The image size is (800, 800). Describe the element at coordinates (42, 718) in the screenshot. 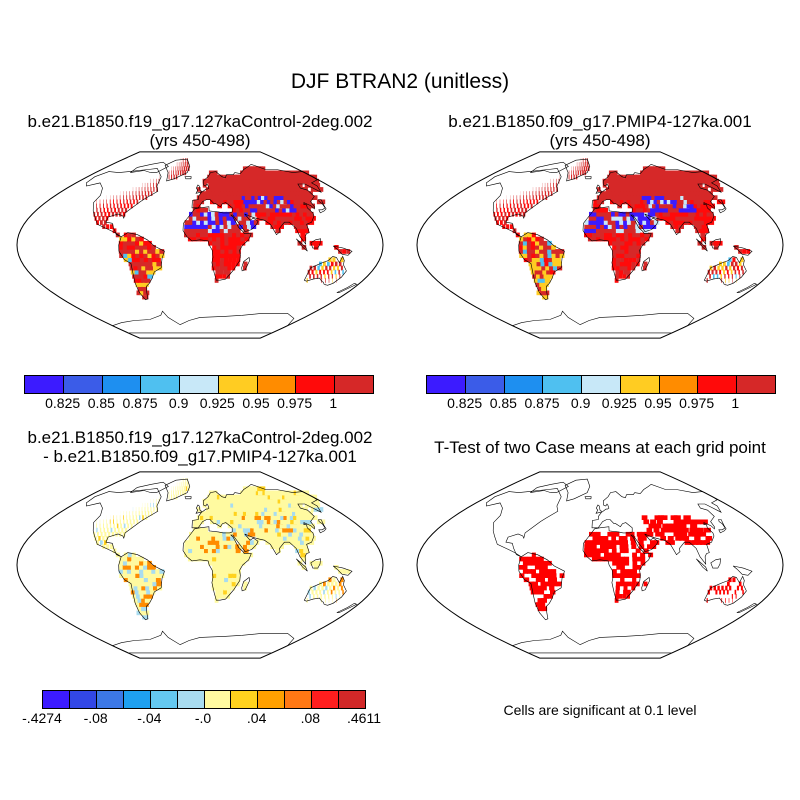

I see `colorbar-difference-label: -.4274` at that location.